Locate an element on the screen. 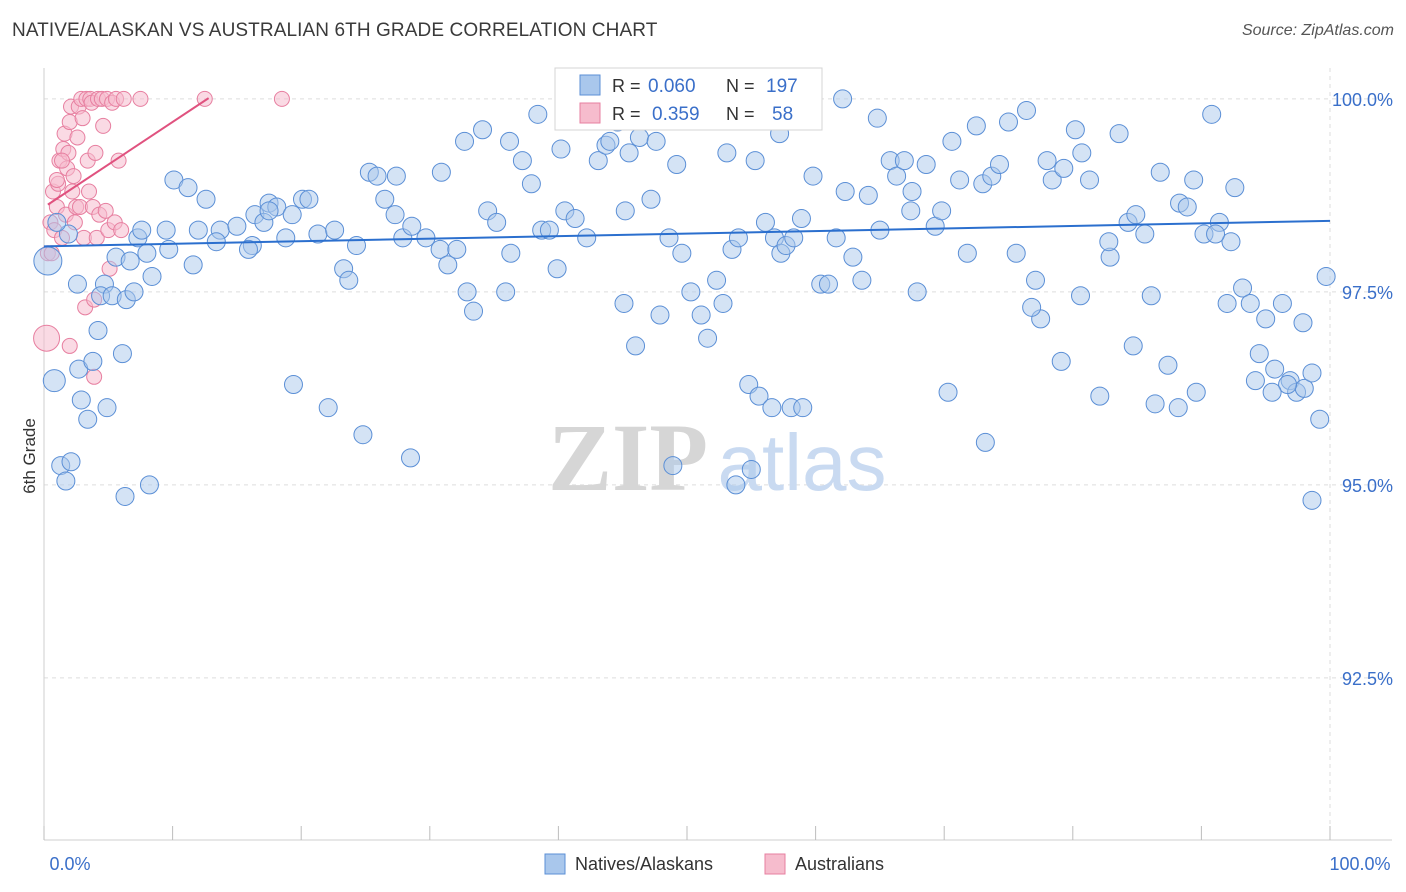 Image resolution: width=1406 pixels, height=892 pixels. series-australians-points is located at coordinates (161, 237).